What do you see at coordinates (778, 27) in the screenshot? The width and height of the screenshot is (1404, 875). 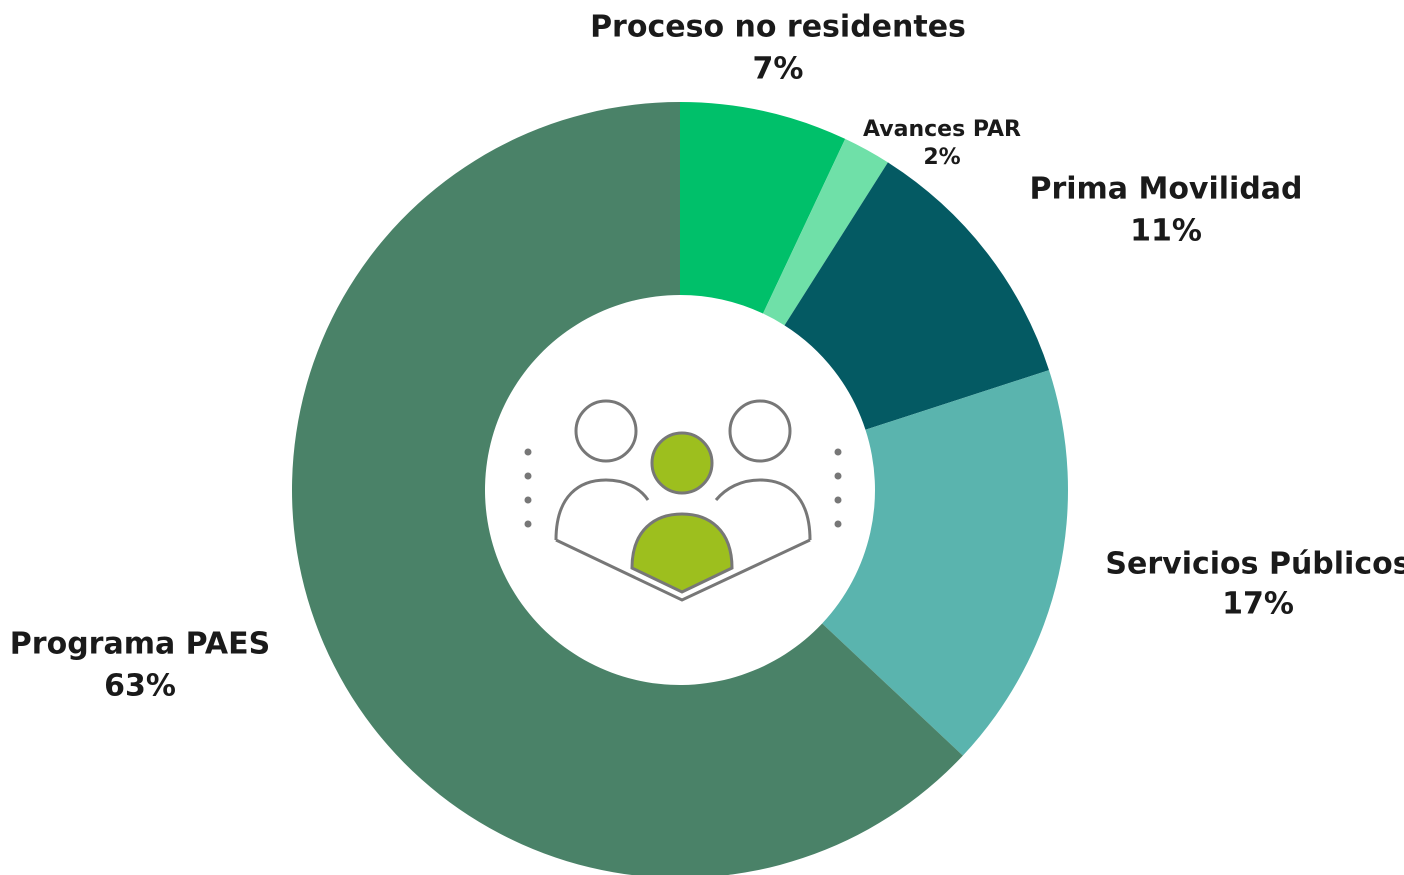 I see `slice-label: Proceso no residentes` at bounding box center [778, 27].